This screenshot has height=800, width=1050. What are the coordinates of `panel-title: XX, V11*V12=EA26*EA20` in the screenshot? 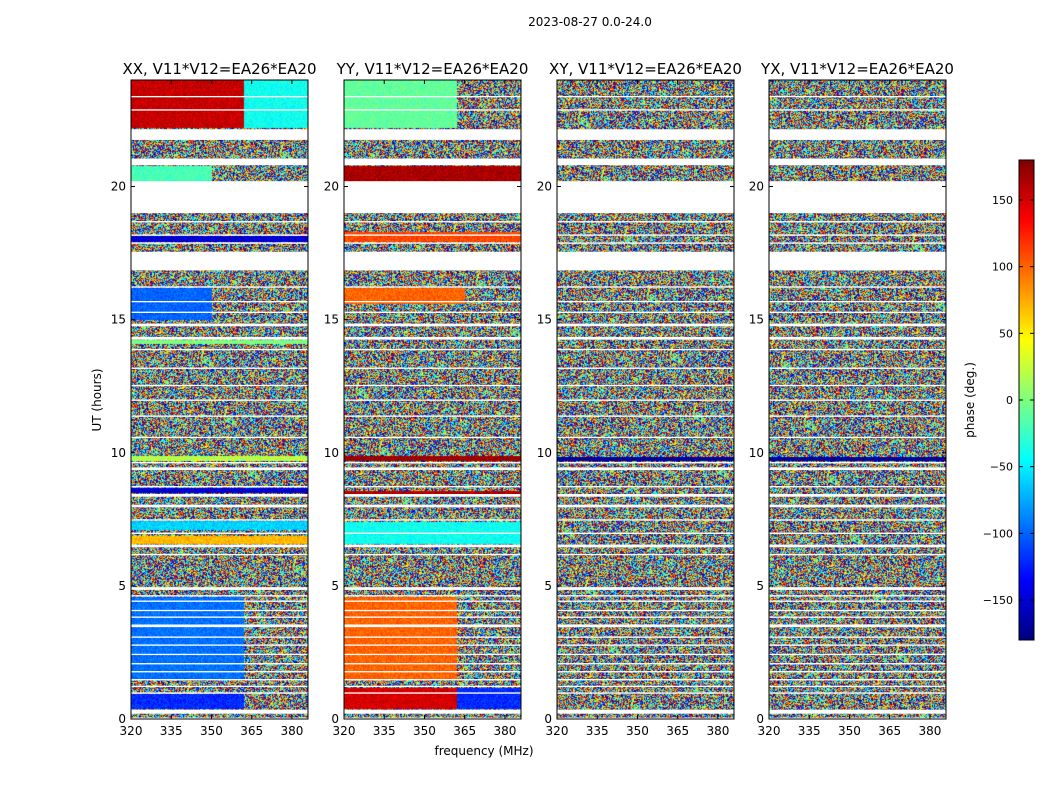 It's located at (219, 69).